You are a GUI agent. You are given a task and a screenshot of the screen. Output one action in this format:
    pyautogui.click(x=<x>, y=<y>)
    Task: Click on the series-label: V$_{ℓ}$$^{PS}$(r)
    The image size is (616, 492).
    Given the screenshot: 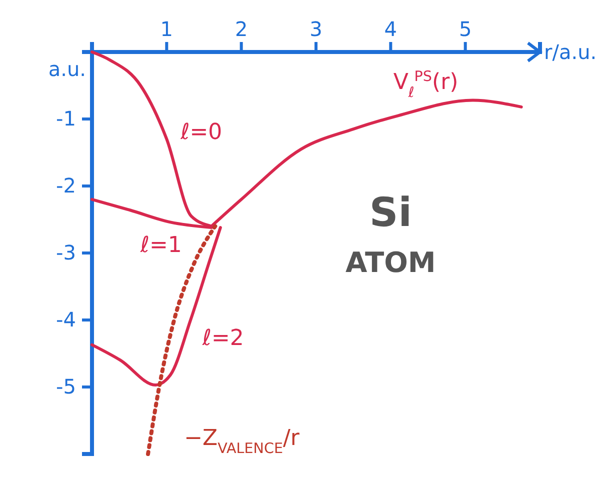 What is the action you would take?
    pyautogui.click(x=425, y=85)
    